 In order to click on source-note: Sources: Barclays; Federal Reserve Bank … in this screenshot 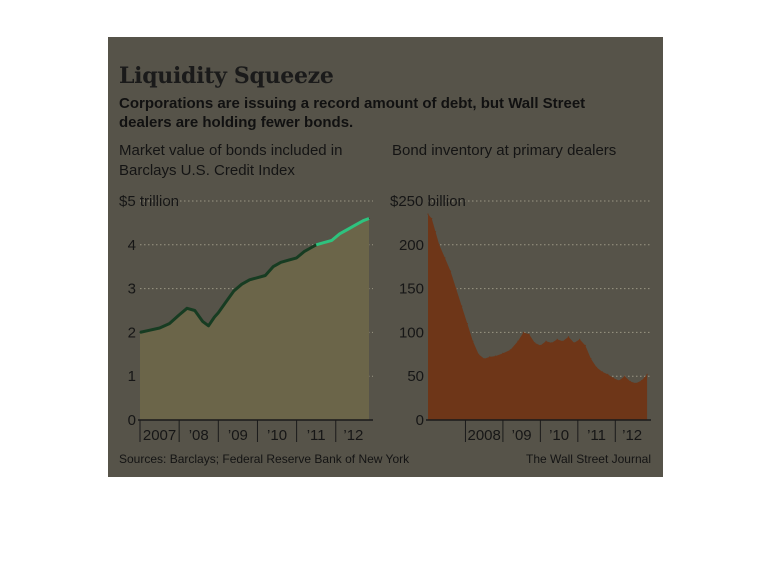, I will do `click(264, 459)`.